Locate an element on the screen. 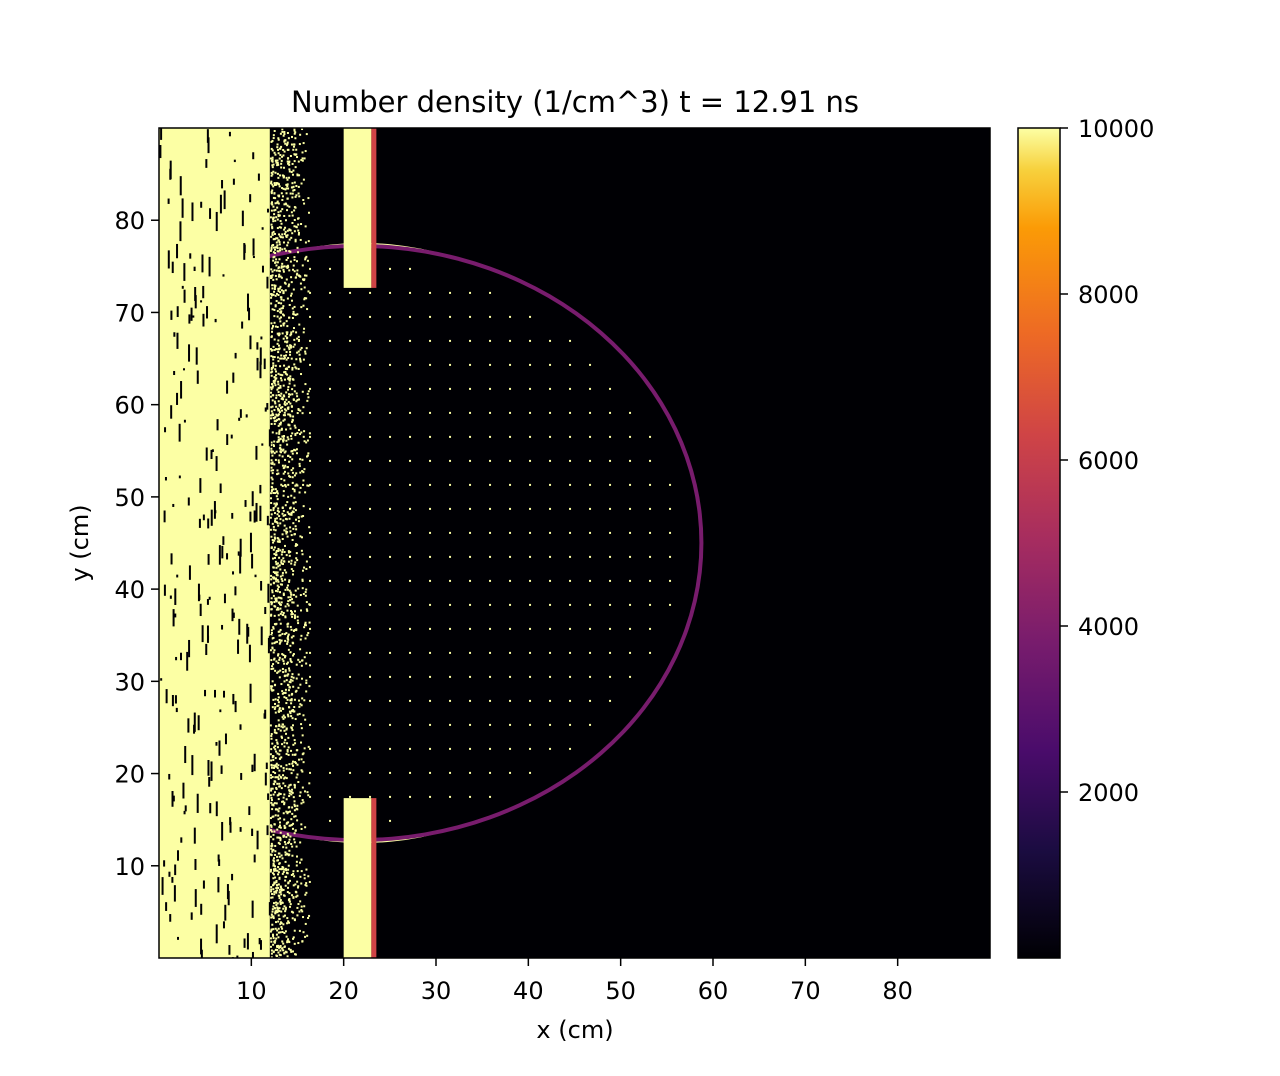 Image resolution: width=1280 pixels, height=1076 pixels. y-tick-label: 70 is located at coordinates (129, 313).